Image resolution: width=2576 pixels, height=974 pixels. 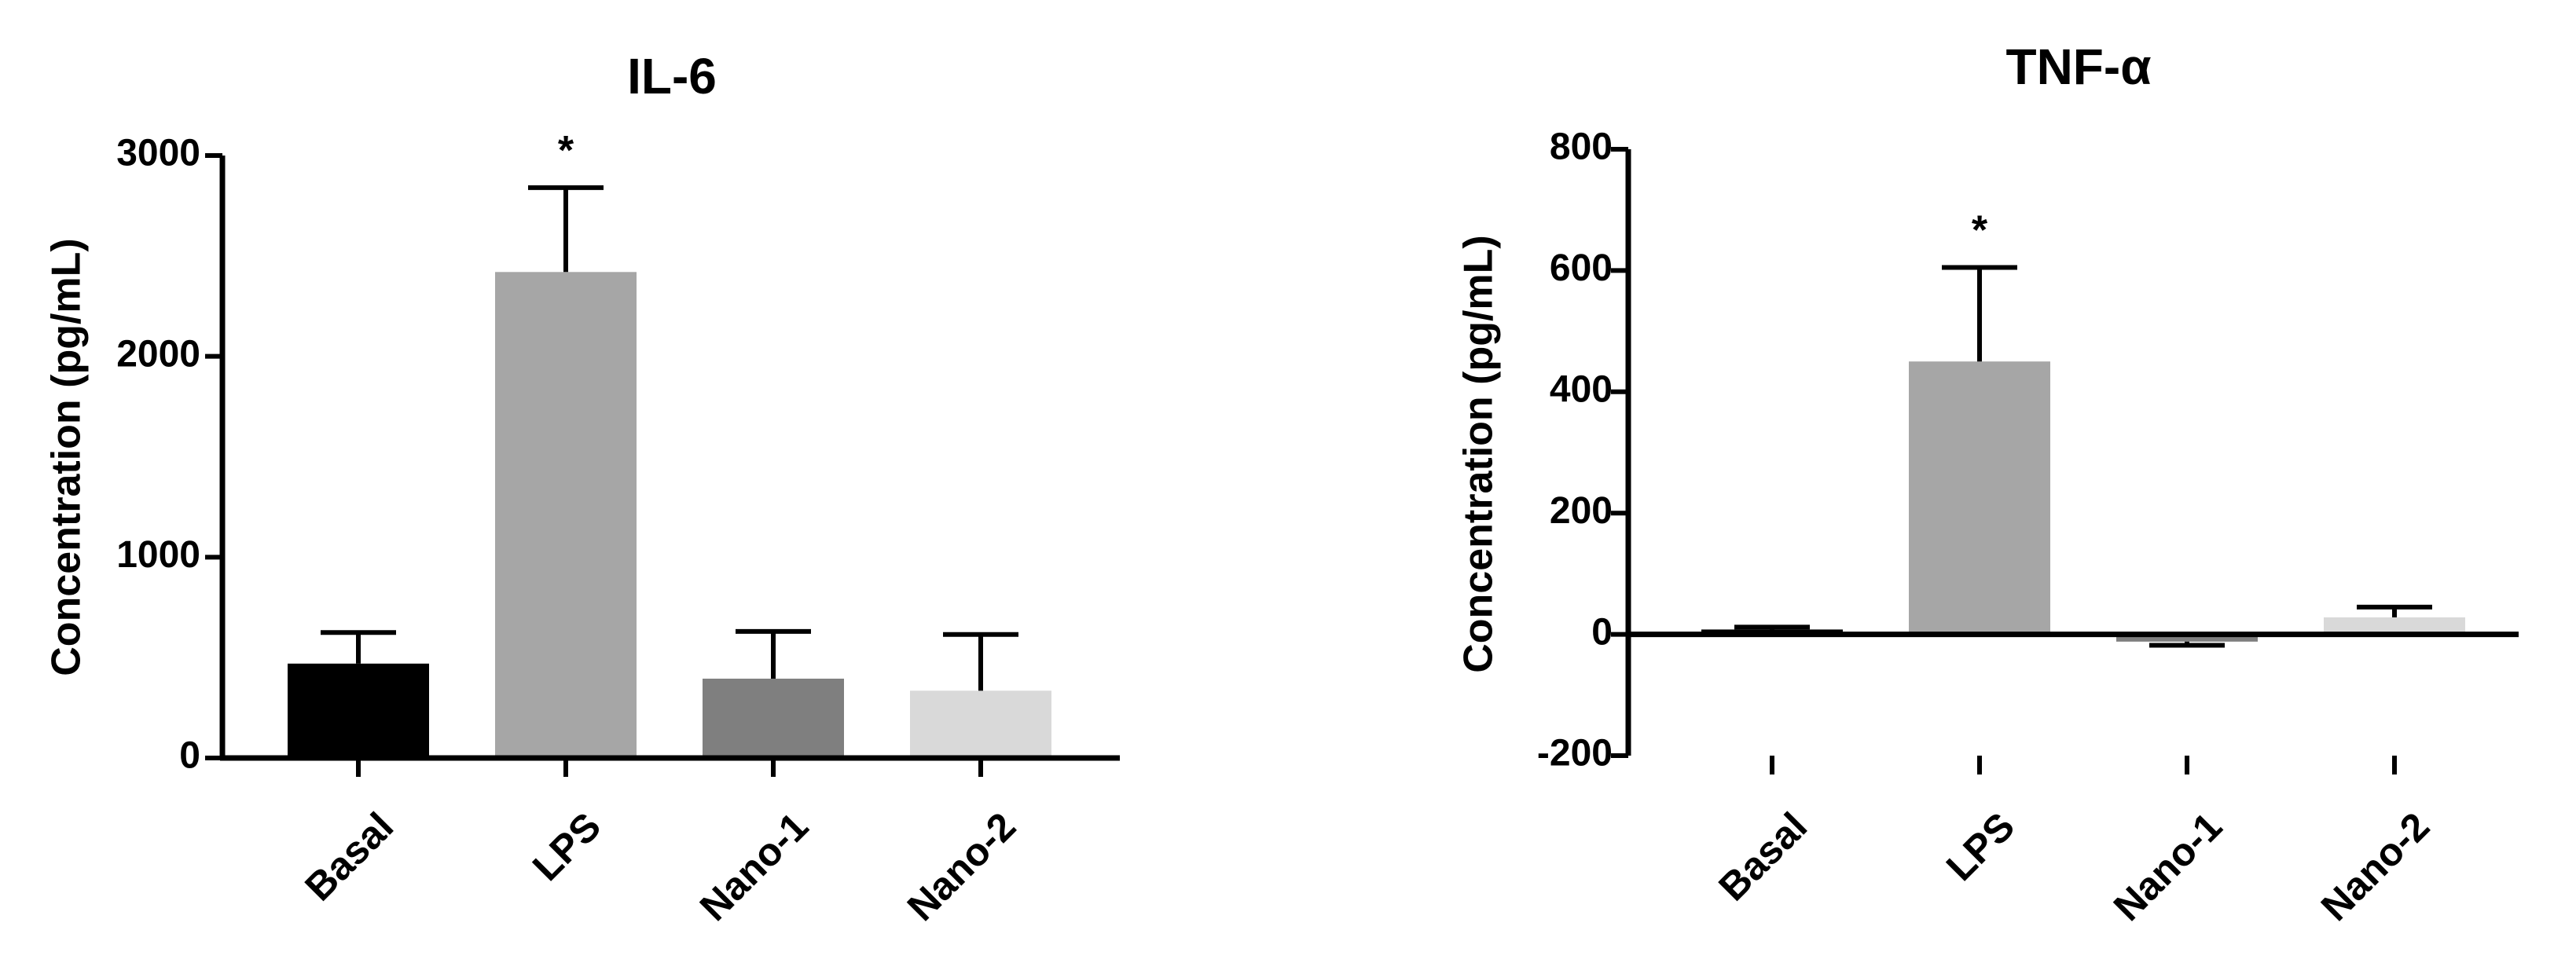 What do you see at coordinates (158, 555) in the screenshot?
I see `y-tick-label: 1000` at bounding box center [158, 555].